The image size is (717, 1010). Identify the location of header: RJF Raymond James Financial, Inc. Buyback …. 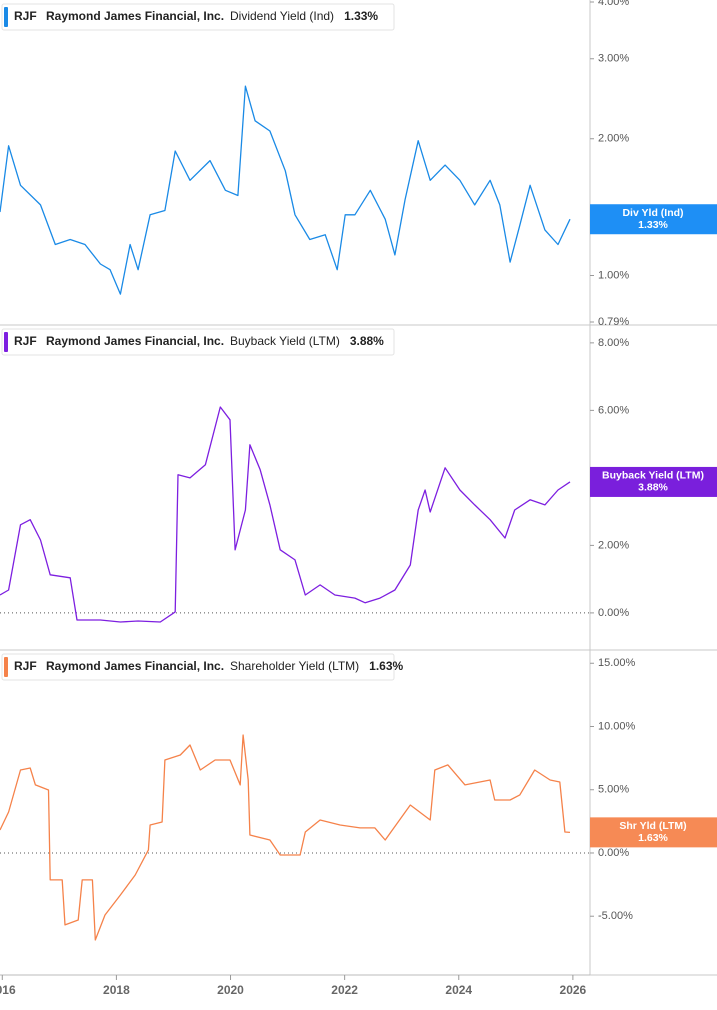
(198, 342).